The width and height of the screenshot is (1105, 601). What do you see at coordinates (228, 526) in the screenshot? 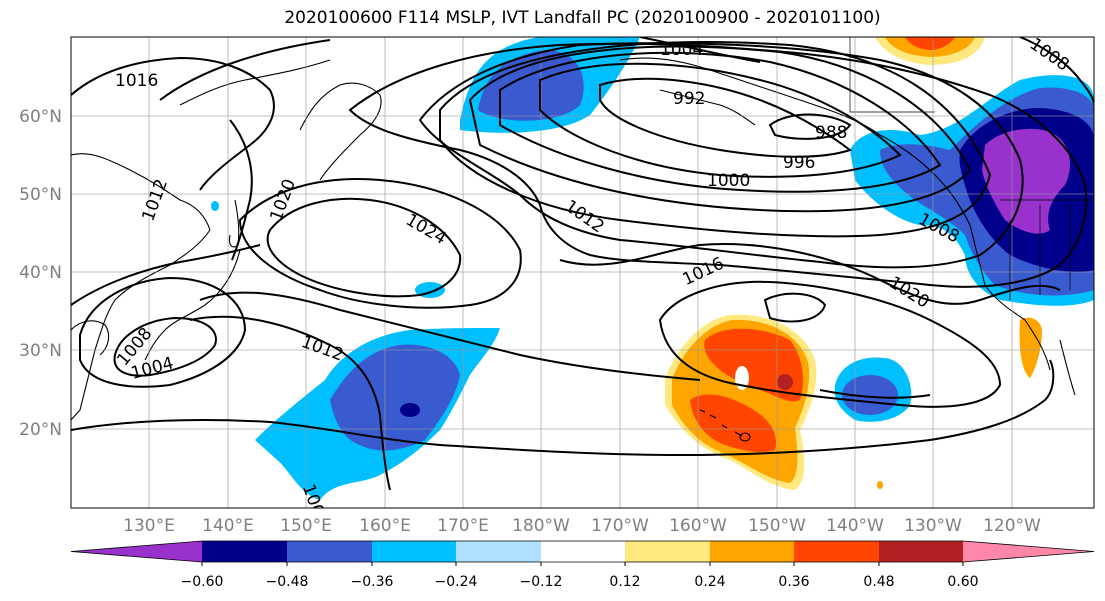
I see `lon-label: 140°E` at bounding box center [228, 526].